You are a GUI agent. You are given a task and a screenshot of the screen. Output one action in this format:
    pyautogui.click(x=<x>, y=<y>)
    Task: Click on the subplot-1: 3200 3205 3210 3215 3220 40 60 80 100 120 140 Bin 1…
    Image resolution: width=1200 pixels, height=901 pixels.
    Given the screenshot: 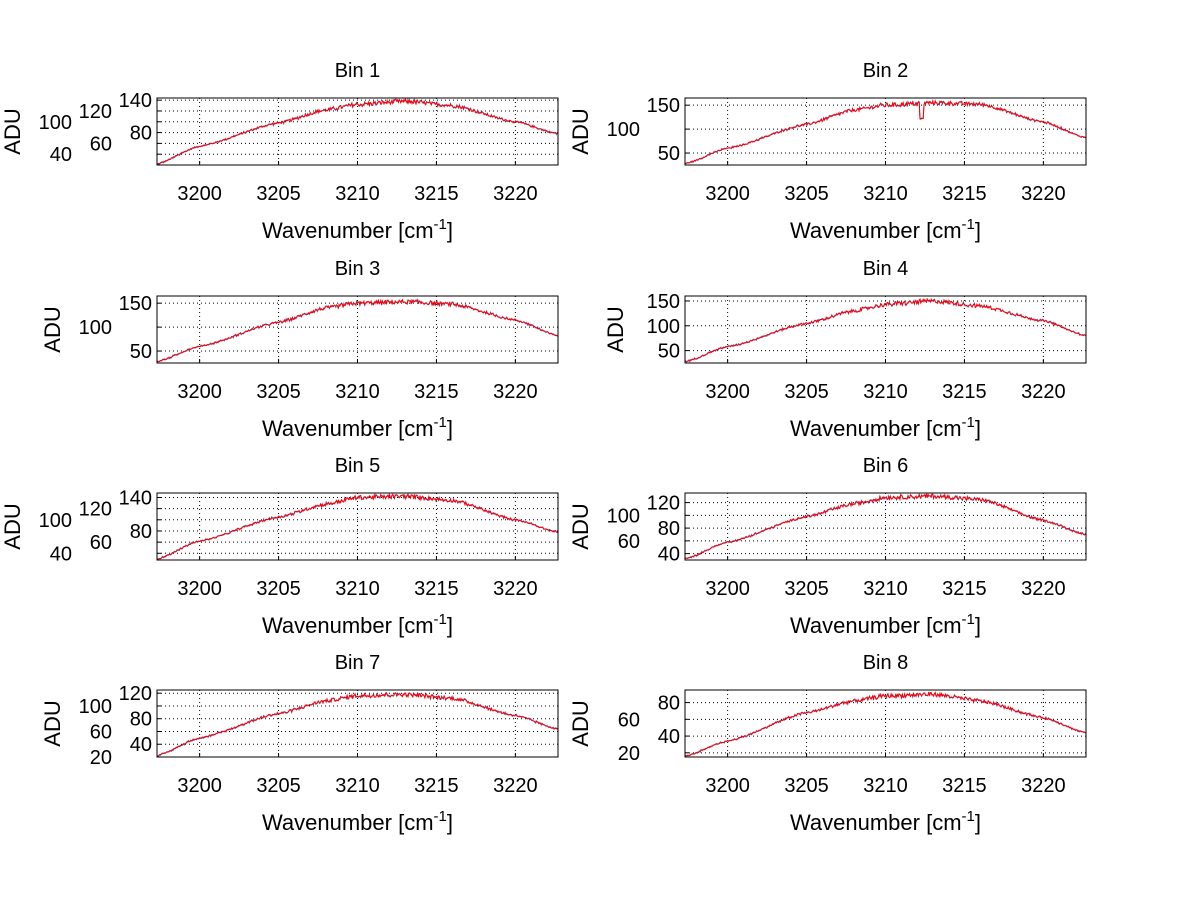 What is the action you would take?
    pyautogui.click(x=279, y=151)
    